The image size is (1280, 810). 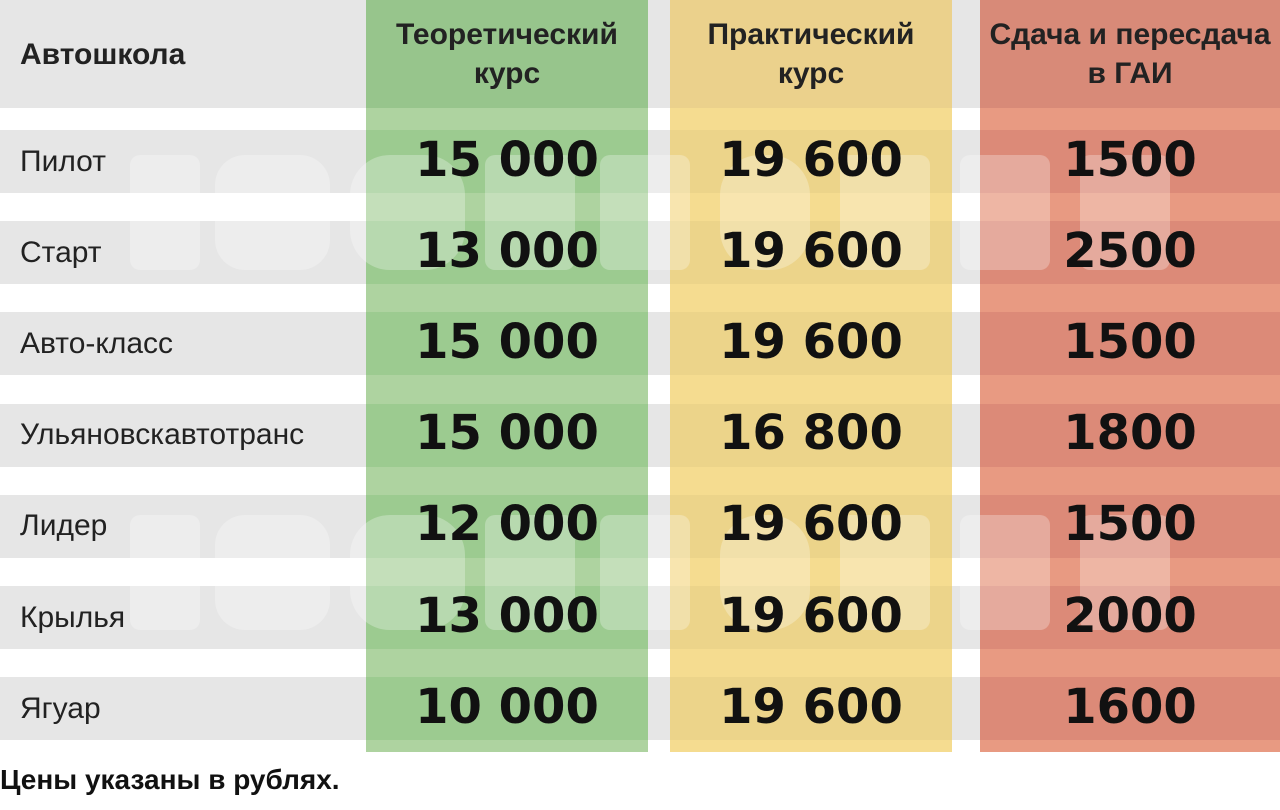 I want to click on exam-price: 2500, so click(x=1130, y=250).